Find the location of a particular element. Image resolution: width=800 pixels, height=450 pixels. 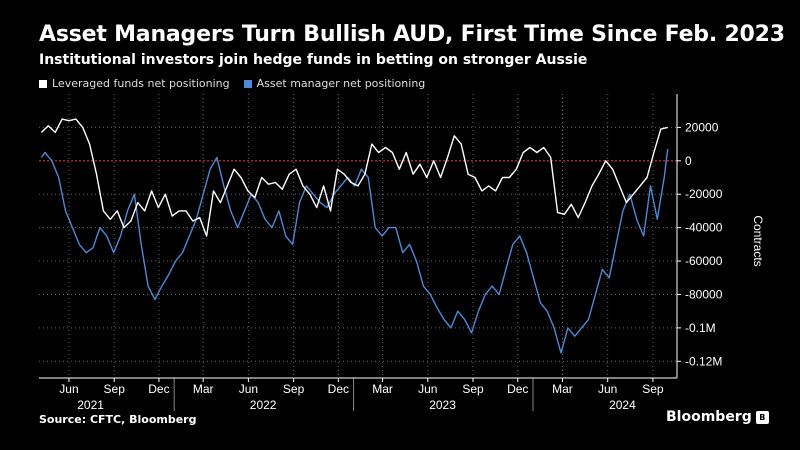

bloomberg-logo: Bloomberg B is located at coordinates (717, 417).